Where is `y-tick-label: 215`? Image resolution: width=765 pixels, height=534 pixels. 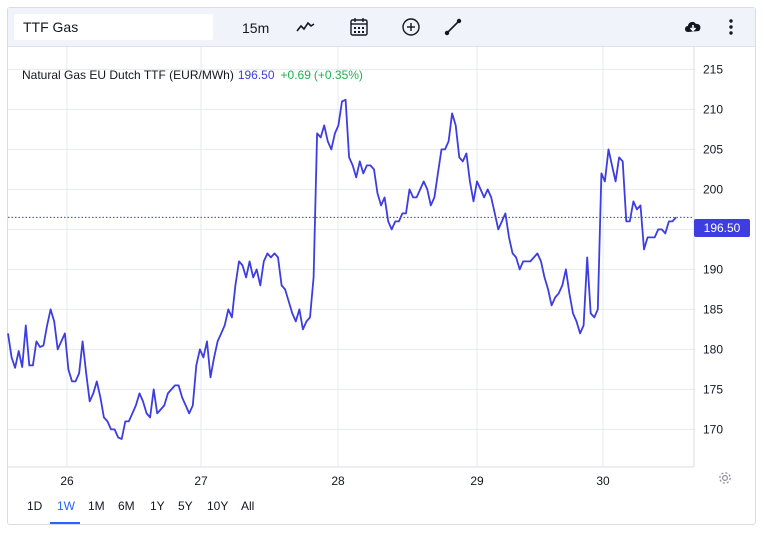
y-tick-label: 215 is located at coordinates (713, 69).